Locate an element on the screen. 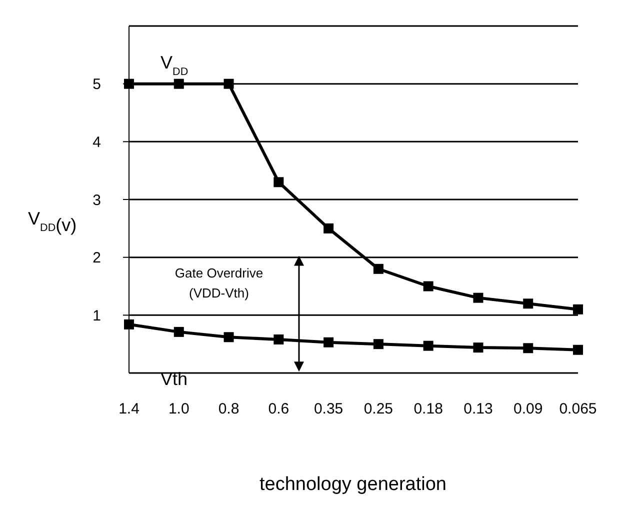 This screenshot has height=515, width=620. series-label: V$_{DD}$ is located at coordinates (174, 65).